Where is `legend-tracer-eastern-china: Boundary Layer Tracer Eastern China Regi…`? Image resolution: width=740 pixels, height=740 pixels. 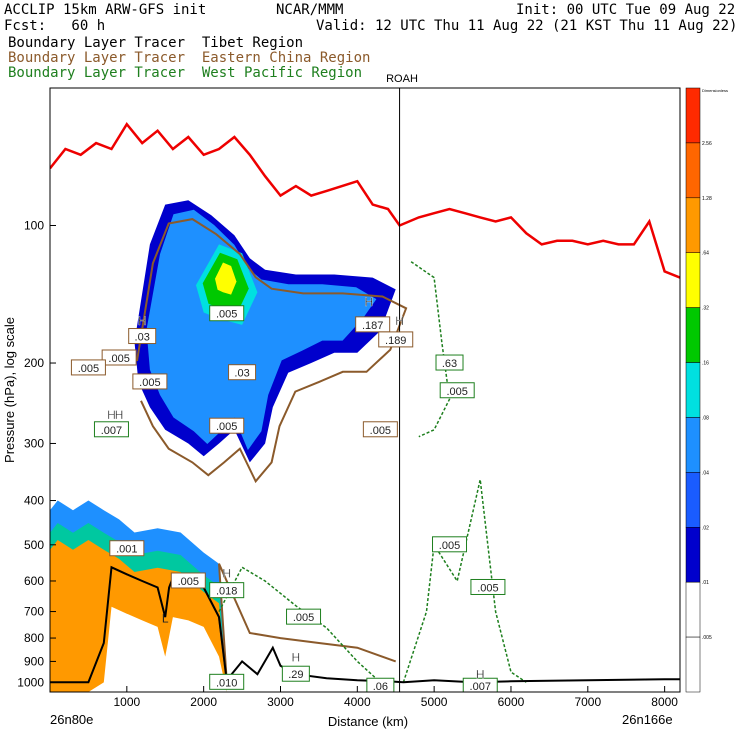 legend-tracer-eastern-china: Boundary Layer Tracer Eastern China Regi… is located at coordinates (189, 58).